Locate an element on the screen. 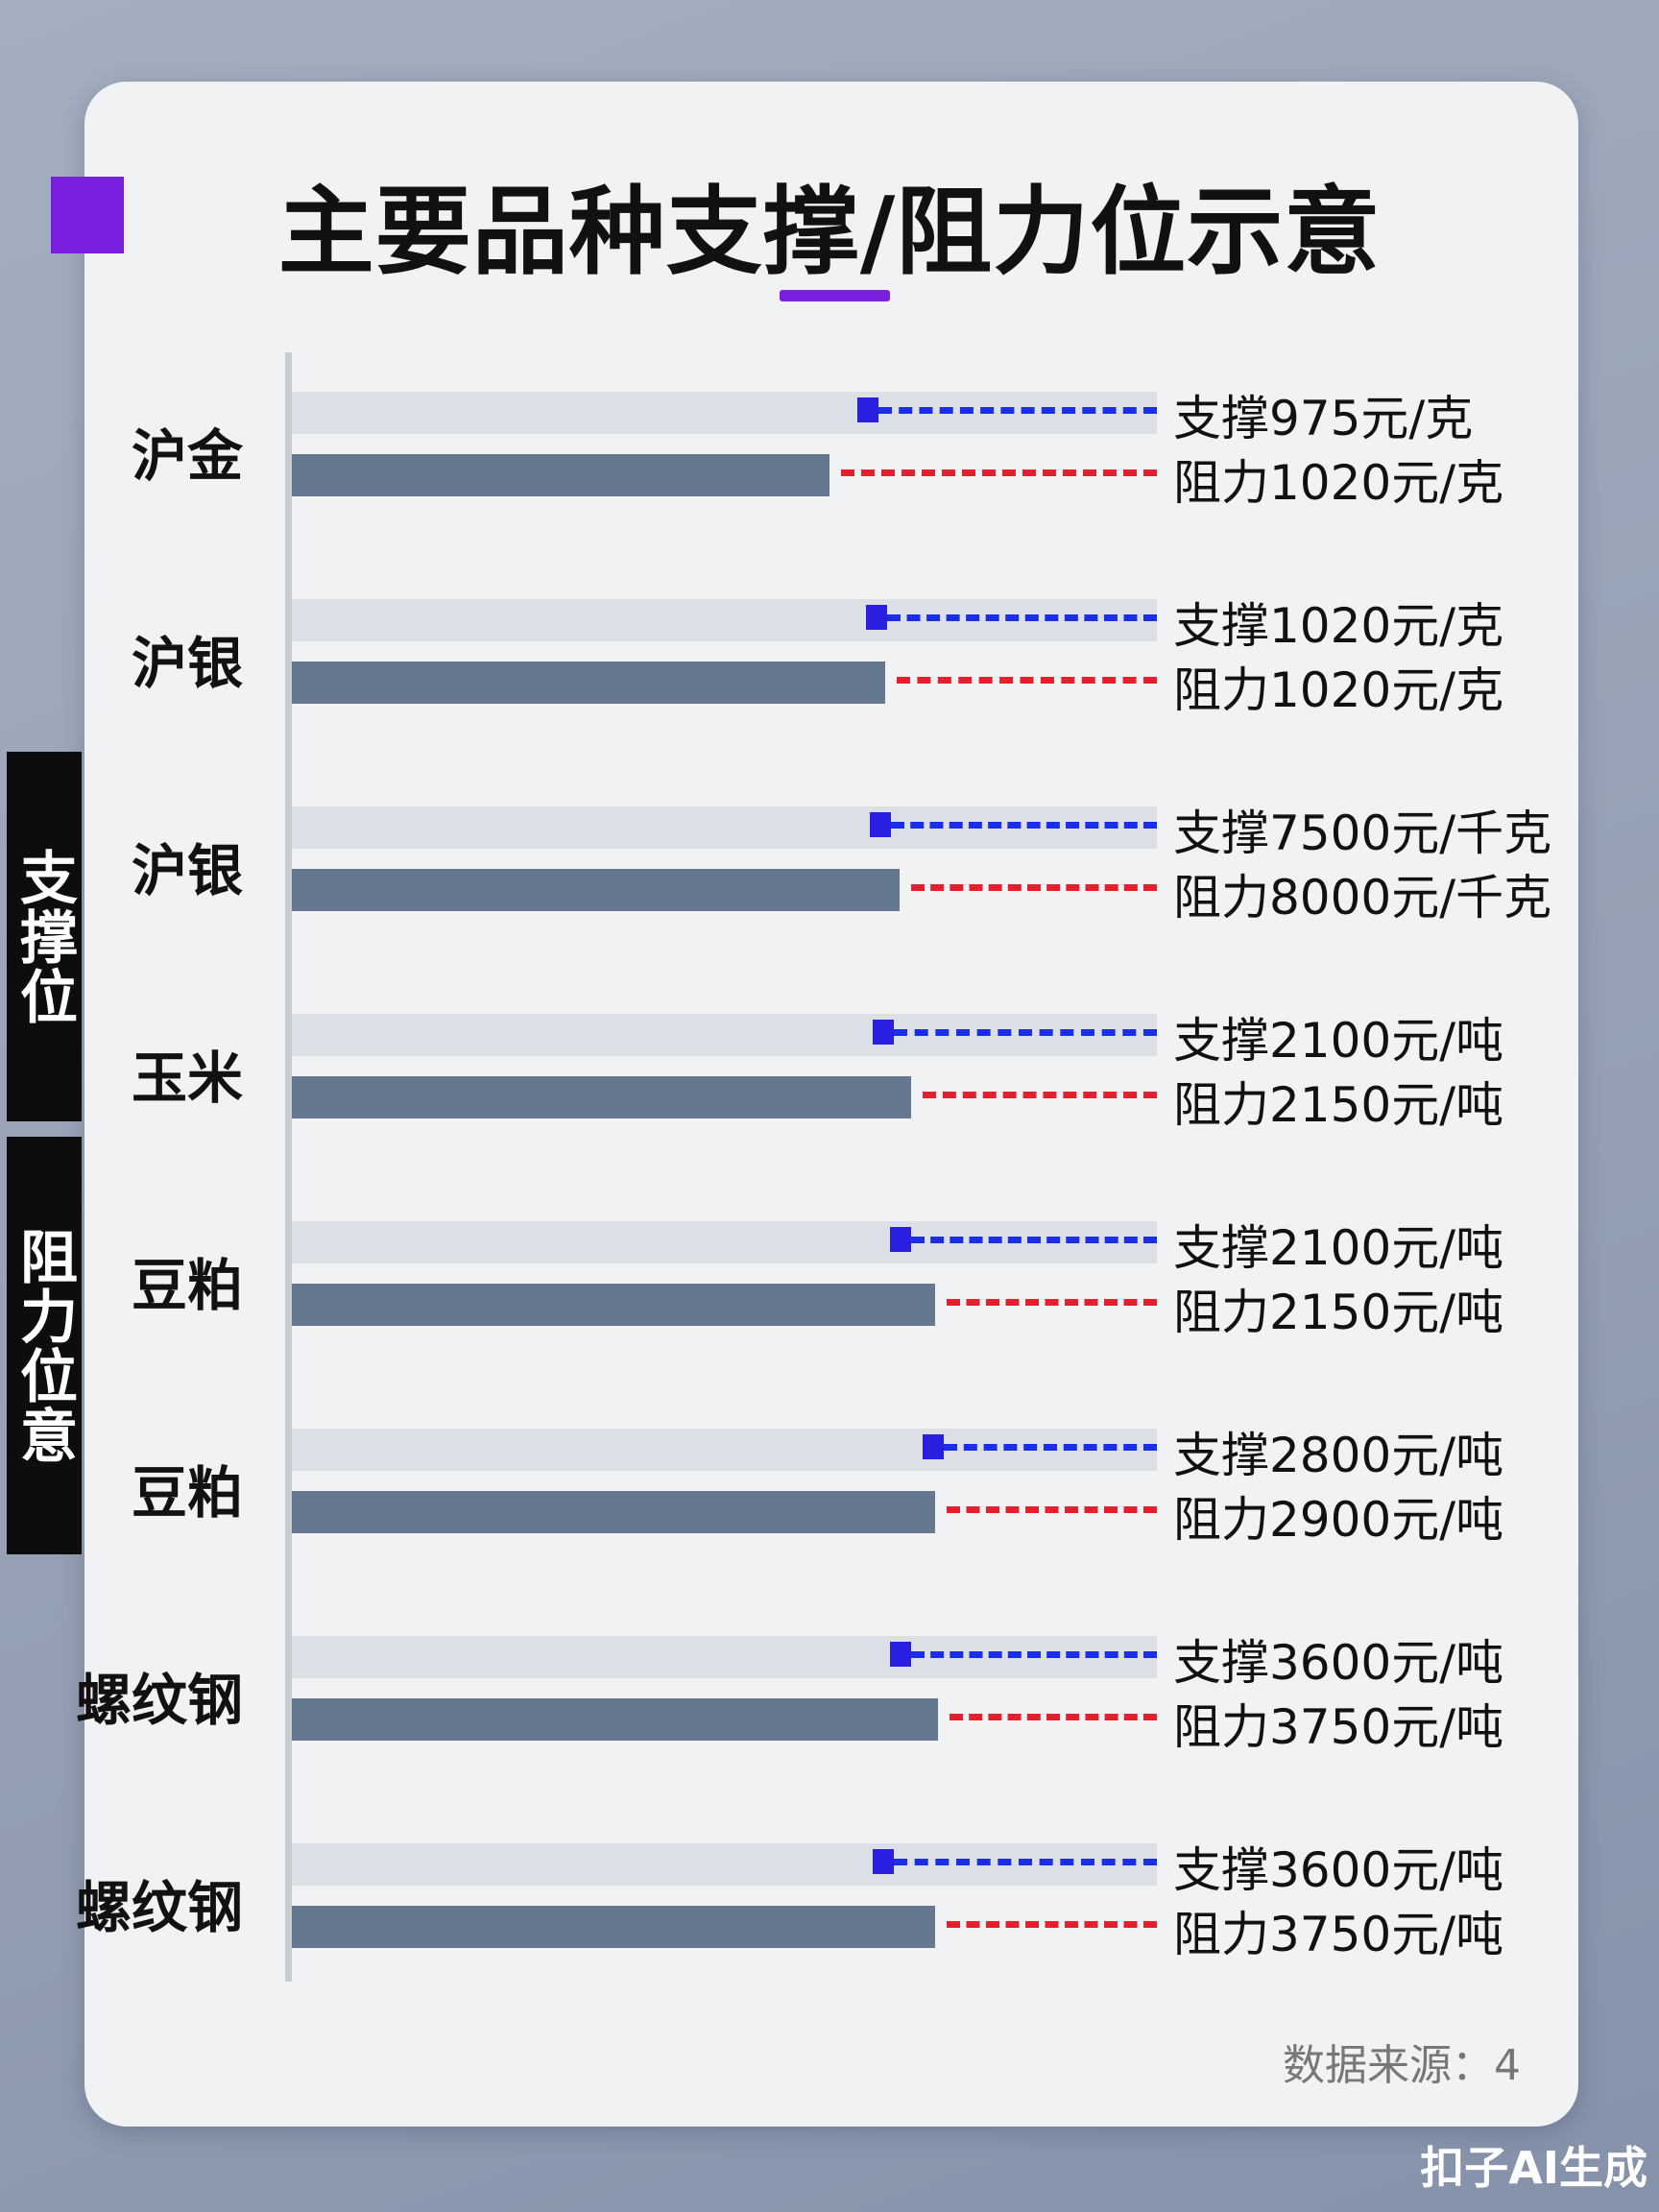  axis-line is located at coordinates (288, 1167).